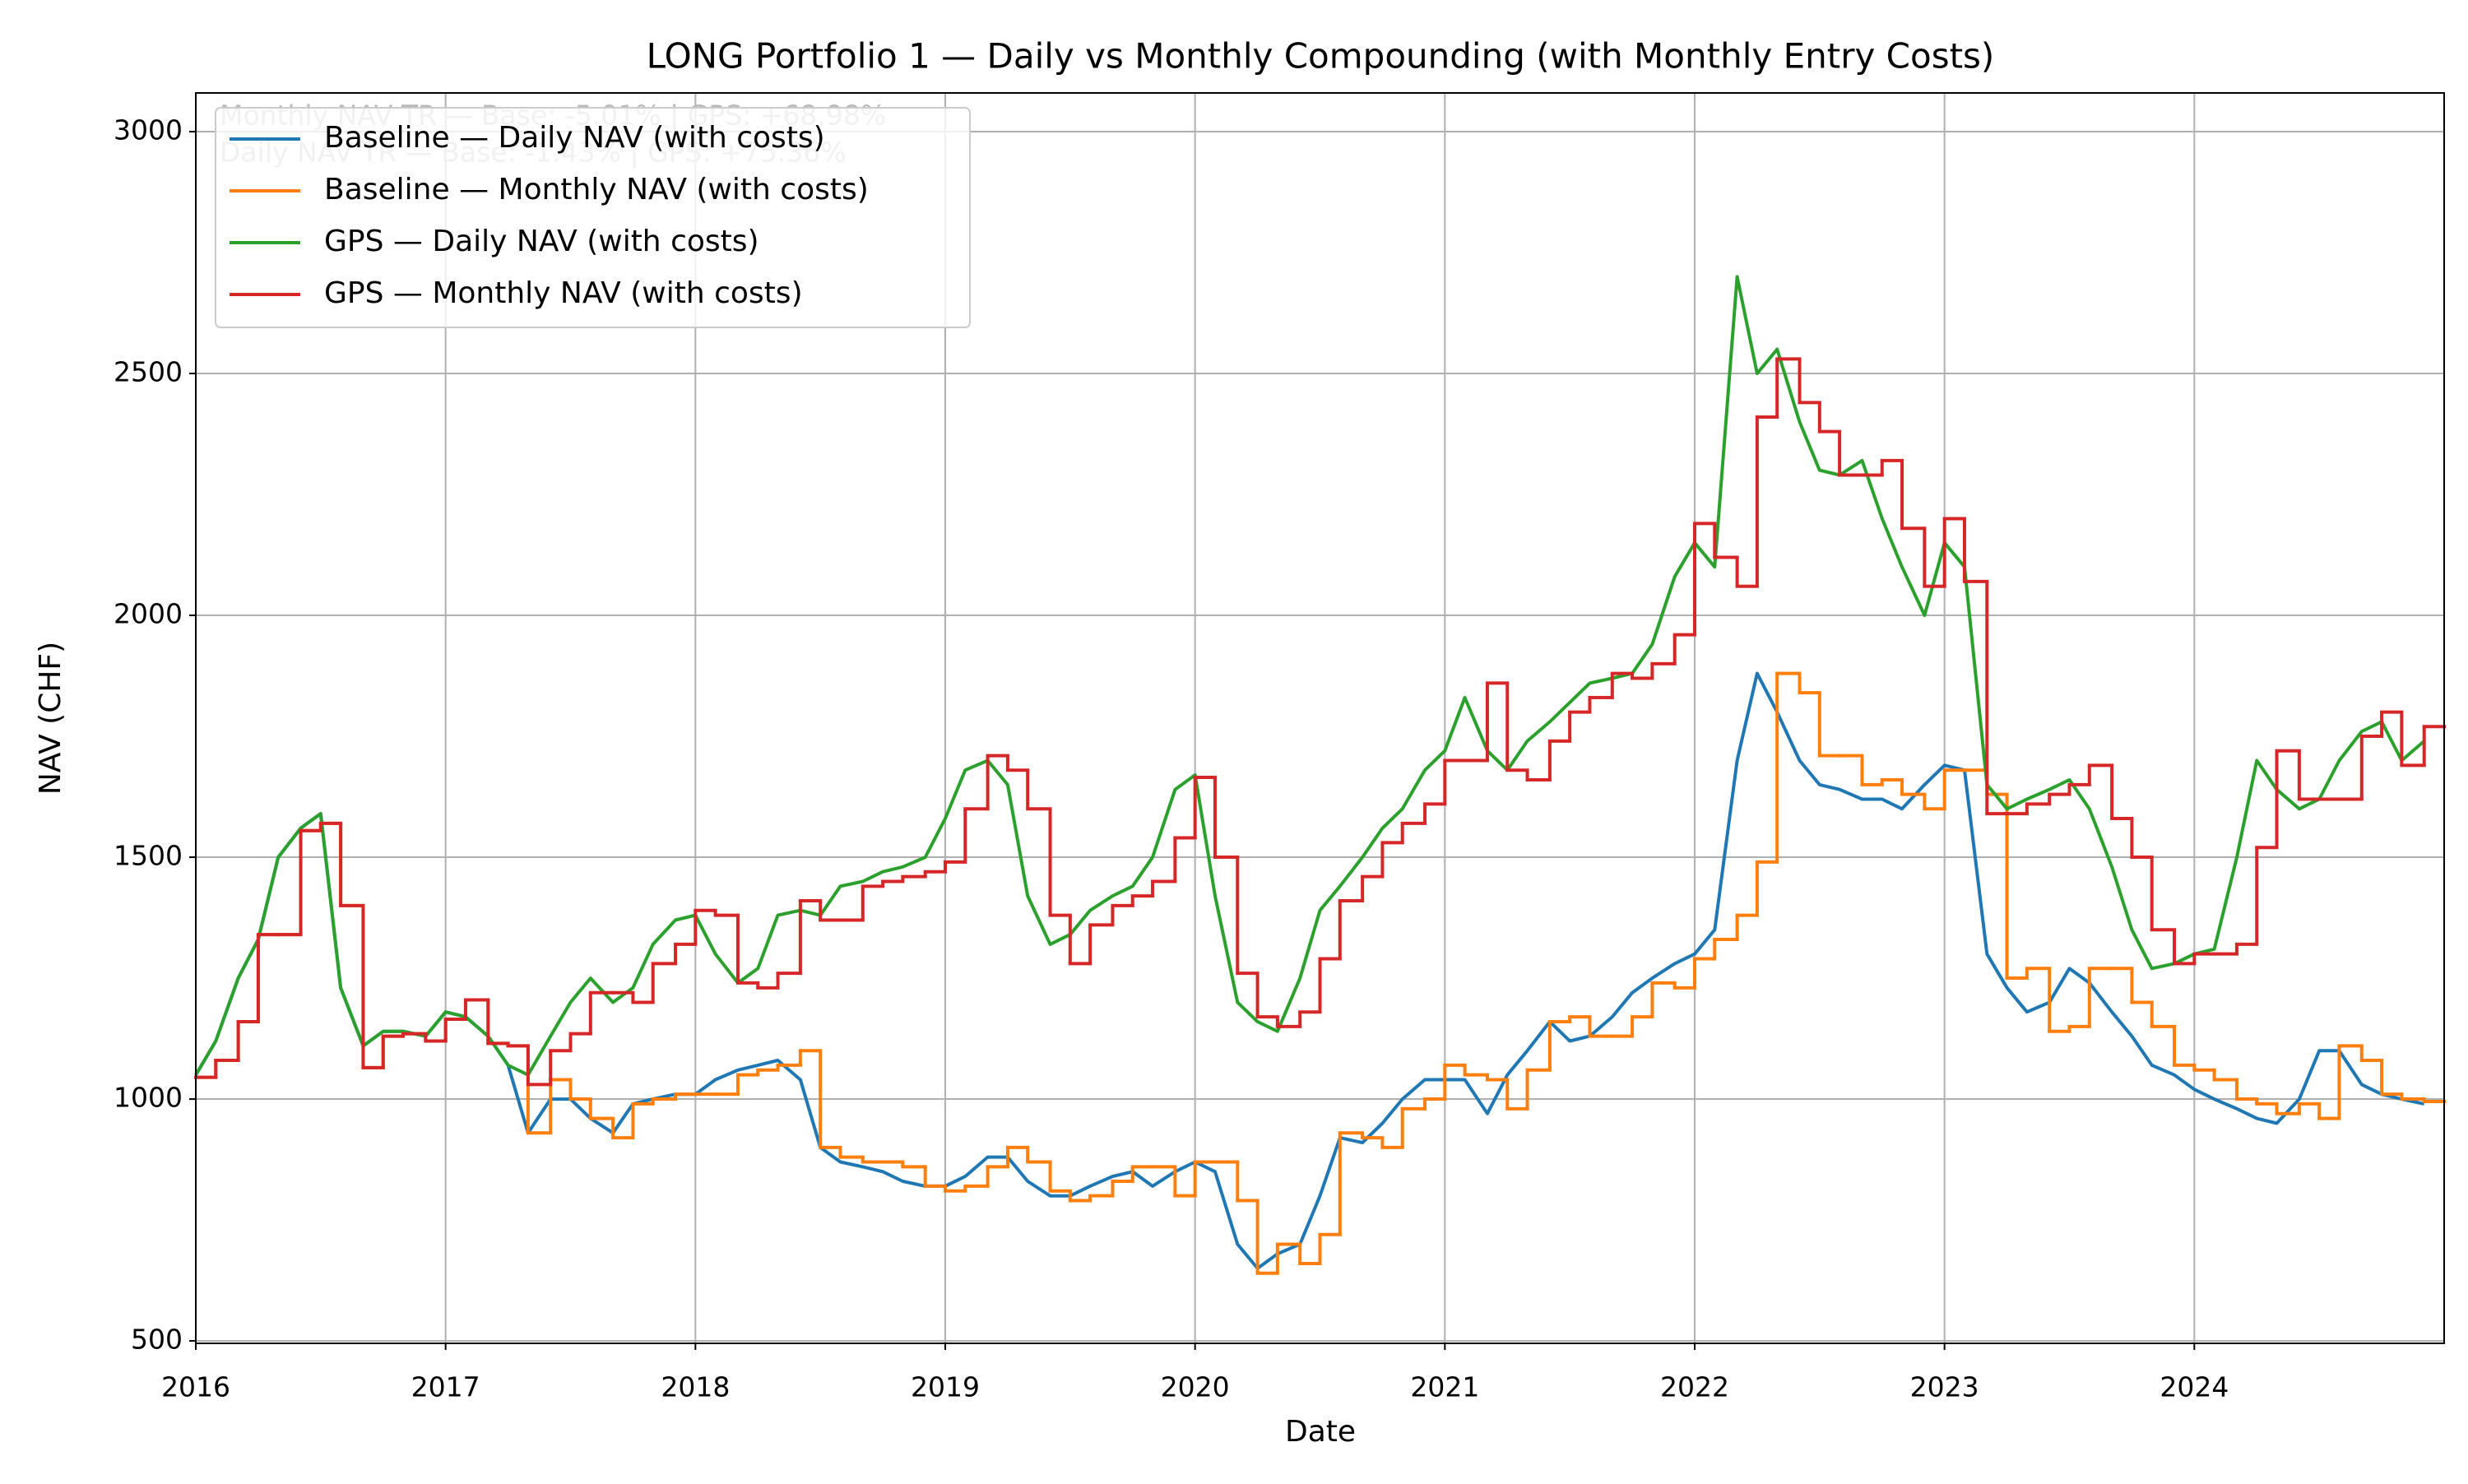  Describe the element at coordinates (148, 130) in the screenshot. I see `y-tick-label: 3000` at that location.